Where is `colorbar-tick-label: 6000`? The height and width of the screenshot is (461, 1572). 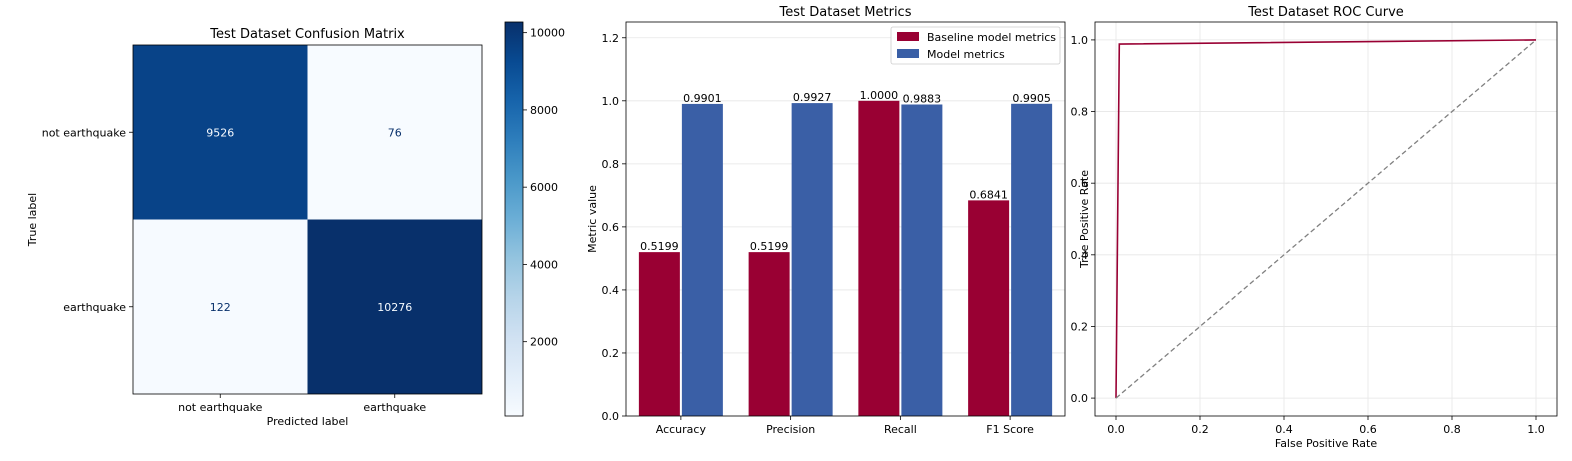
colorbar-tick-label: 6000 is located at coordinates (544, 187).